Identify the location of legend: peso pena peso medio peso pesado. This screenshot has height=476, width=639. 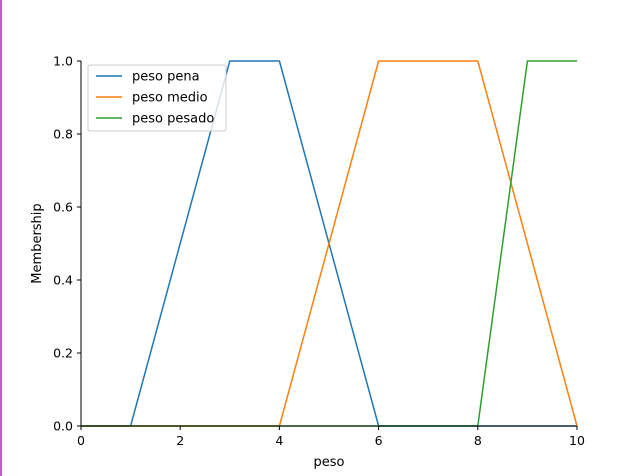
(157, 98).